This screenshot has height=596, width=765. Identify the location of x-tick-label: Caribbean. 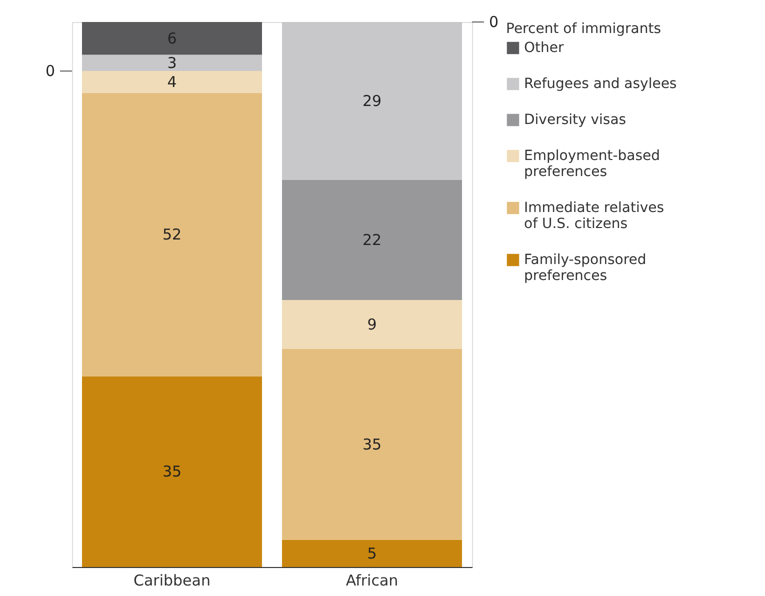
(172, 581).